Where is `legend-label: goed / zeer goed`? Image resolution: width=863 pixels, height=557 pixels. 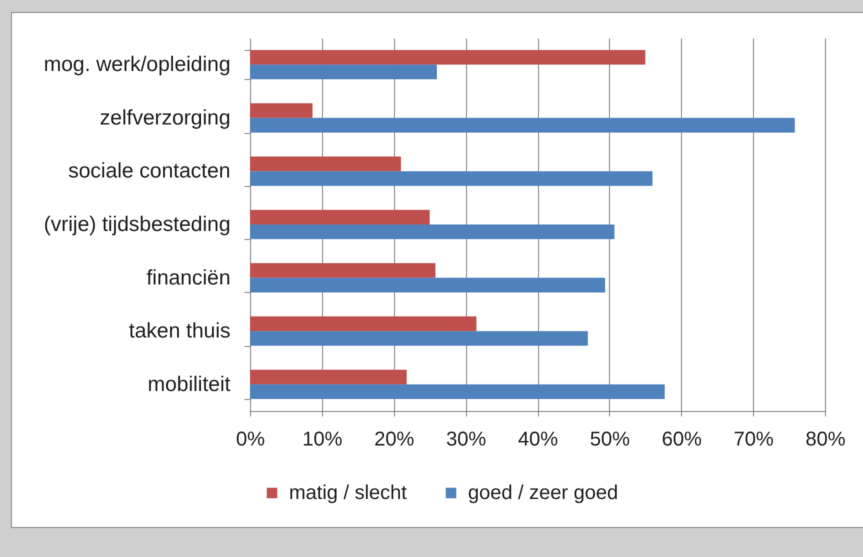 legend-label: goed / zeer goed is located at coordinates (543, 493).